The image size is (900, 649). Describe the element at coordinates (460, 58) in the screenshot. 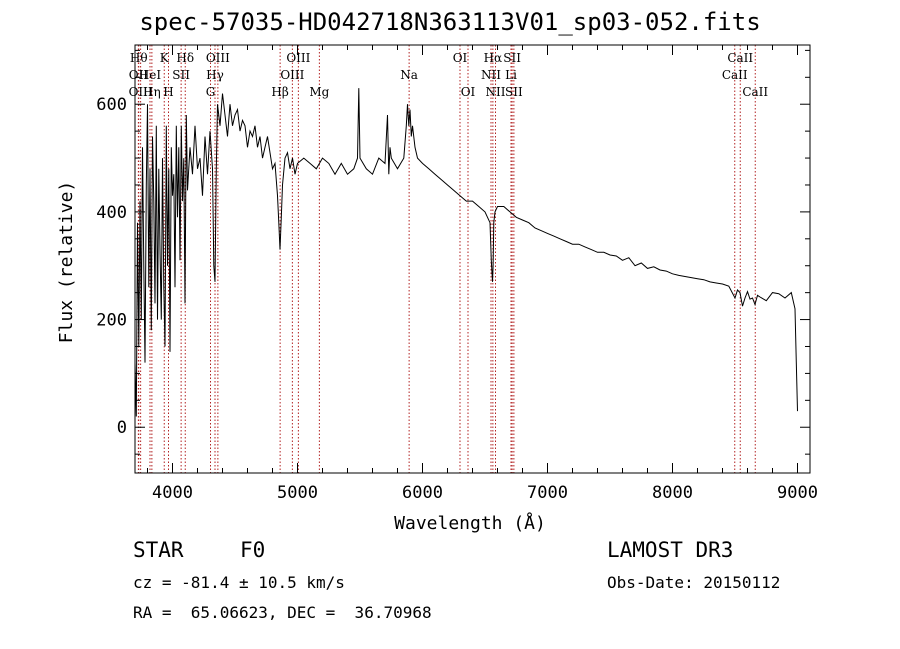

I see `line-marker-label-17: OI` at that location.